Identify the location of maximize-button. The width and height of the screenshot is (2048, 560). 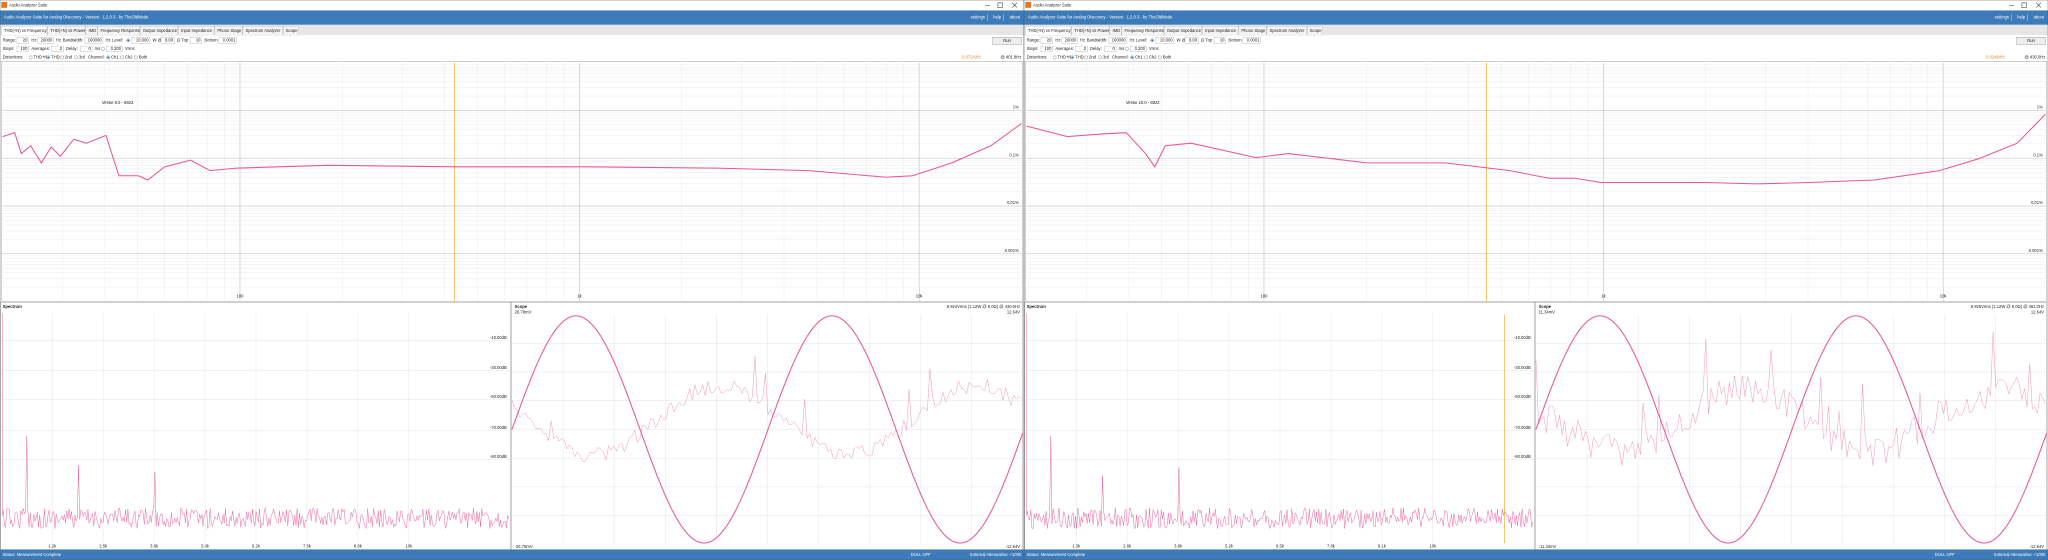
(1000, 5).